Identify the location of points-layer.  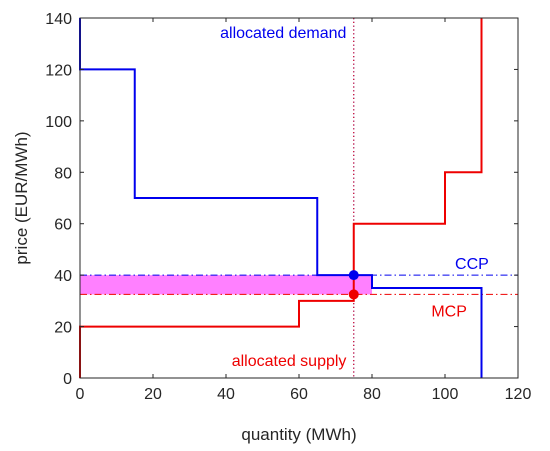
(353, 285).